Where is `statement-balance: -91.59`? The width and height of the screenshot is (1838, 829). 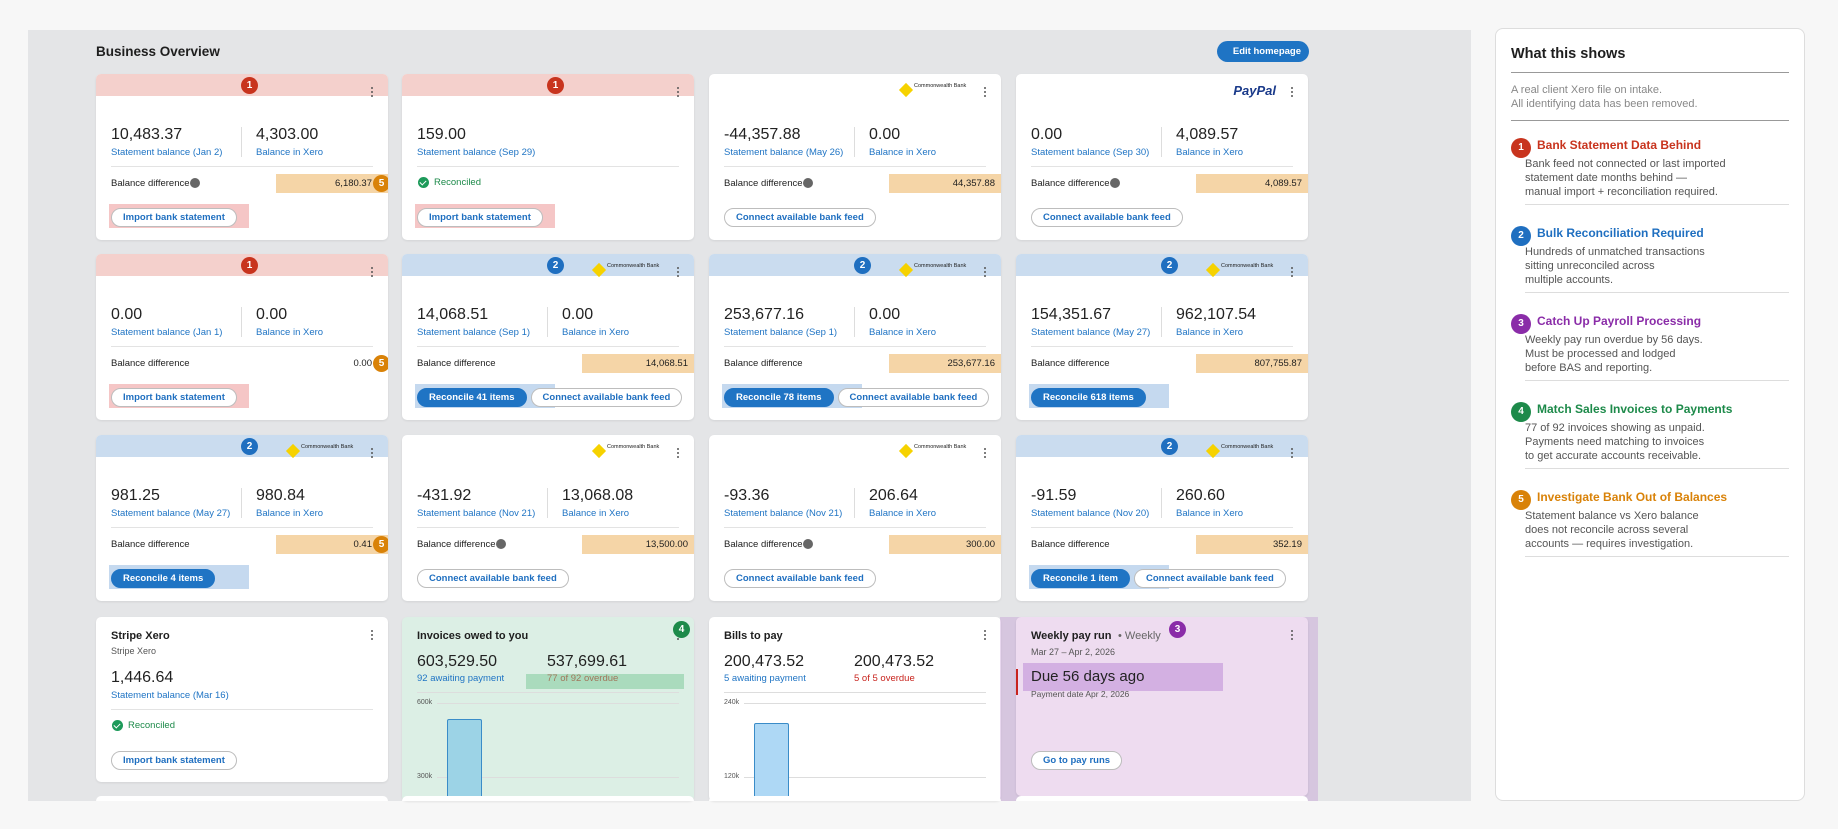
statement-balance: -91.59 is located at coordinates (1054, 495).